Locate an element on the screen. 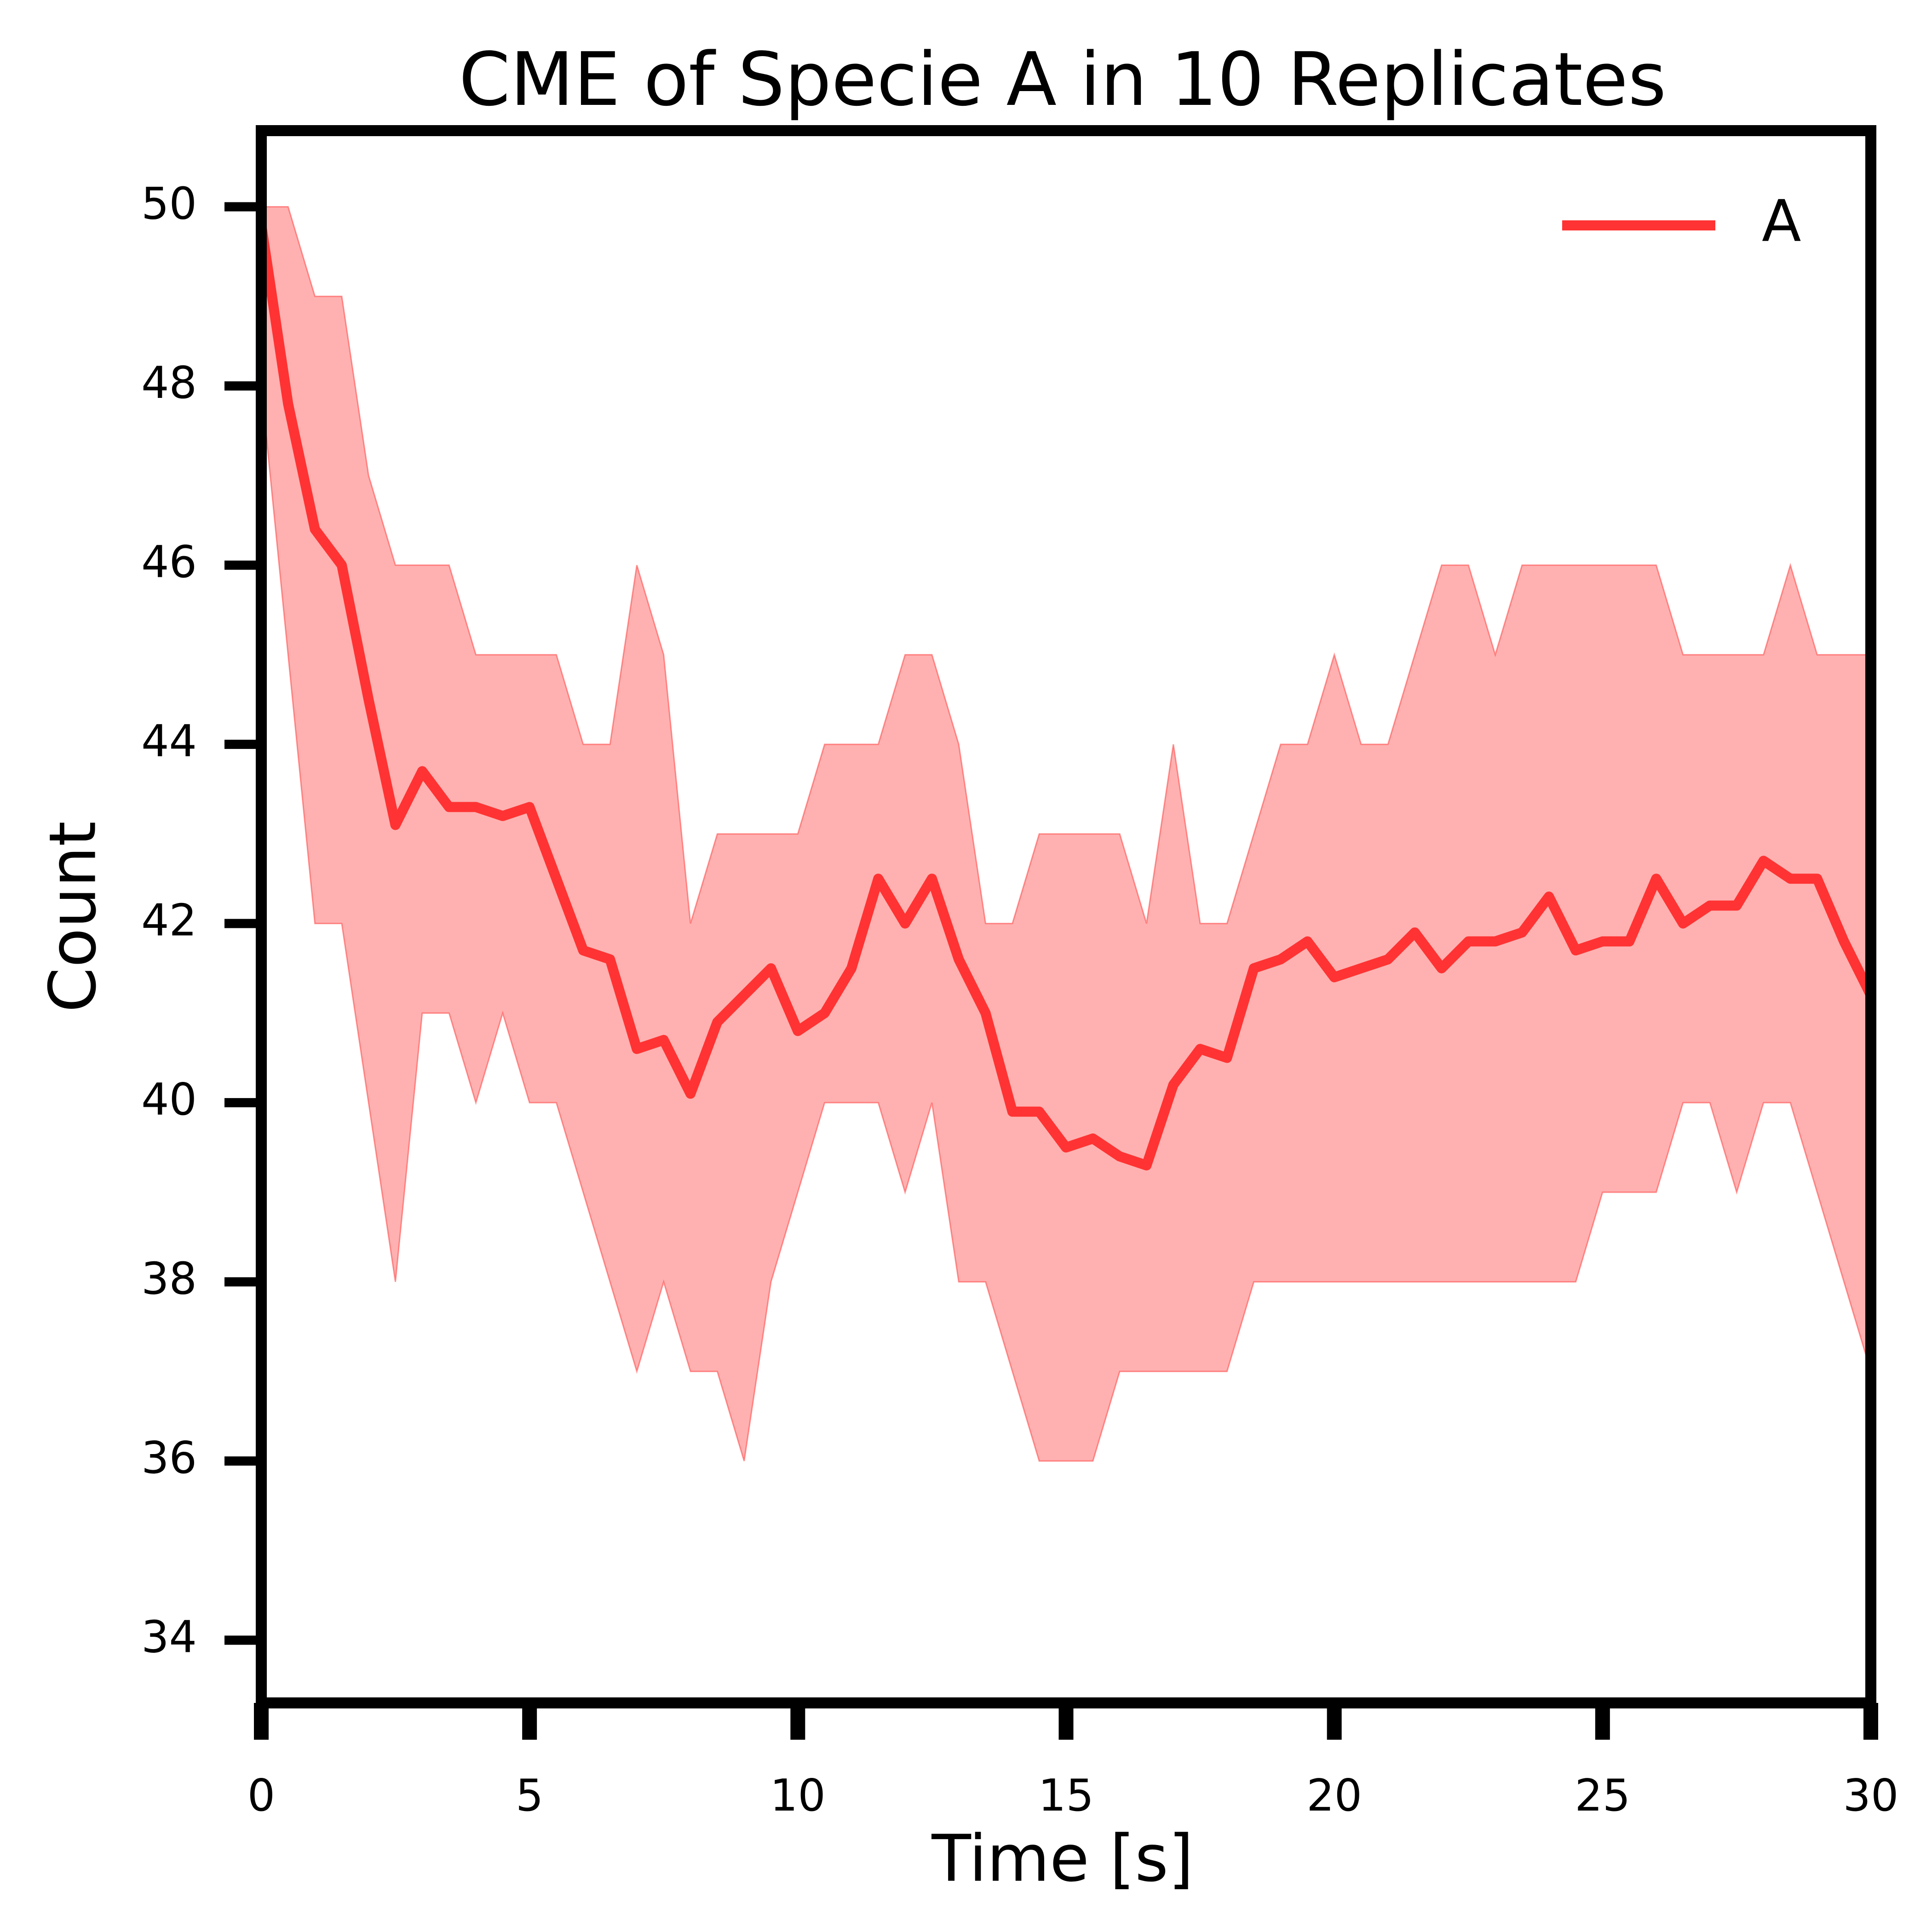  y-tick-label: 36 is located at coordinates (169, 1458).